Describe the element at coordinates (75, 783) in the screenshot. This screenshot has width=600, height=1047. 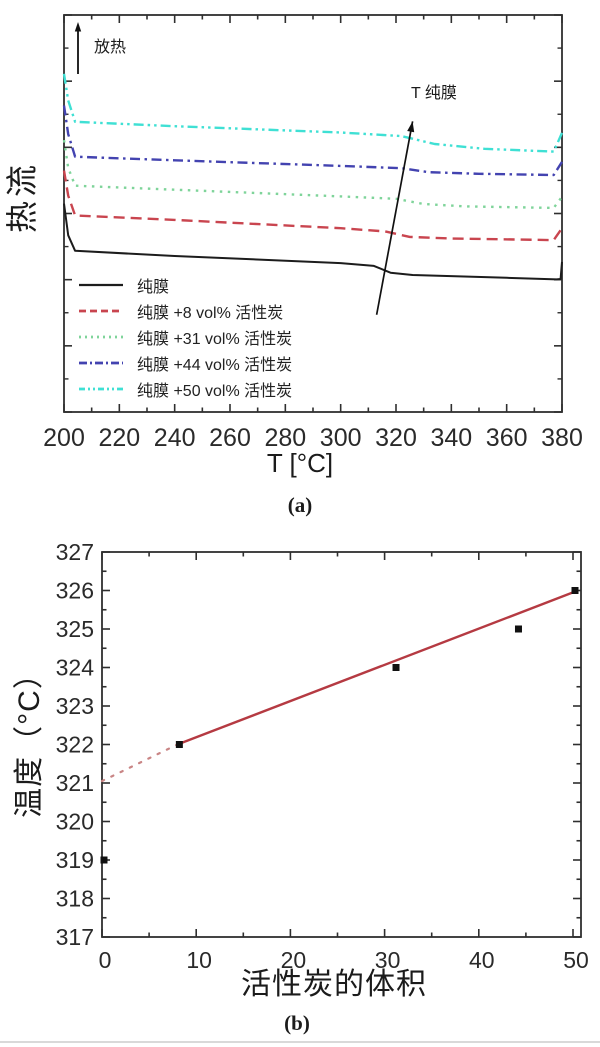
I see `svg-text: 321` at that location.